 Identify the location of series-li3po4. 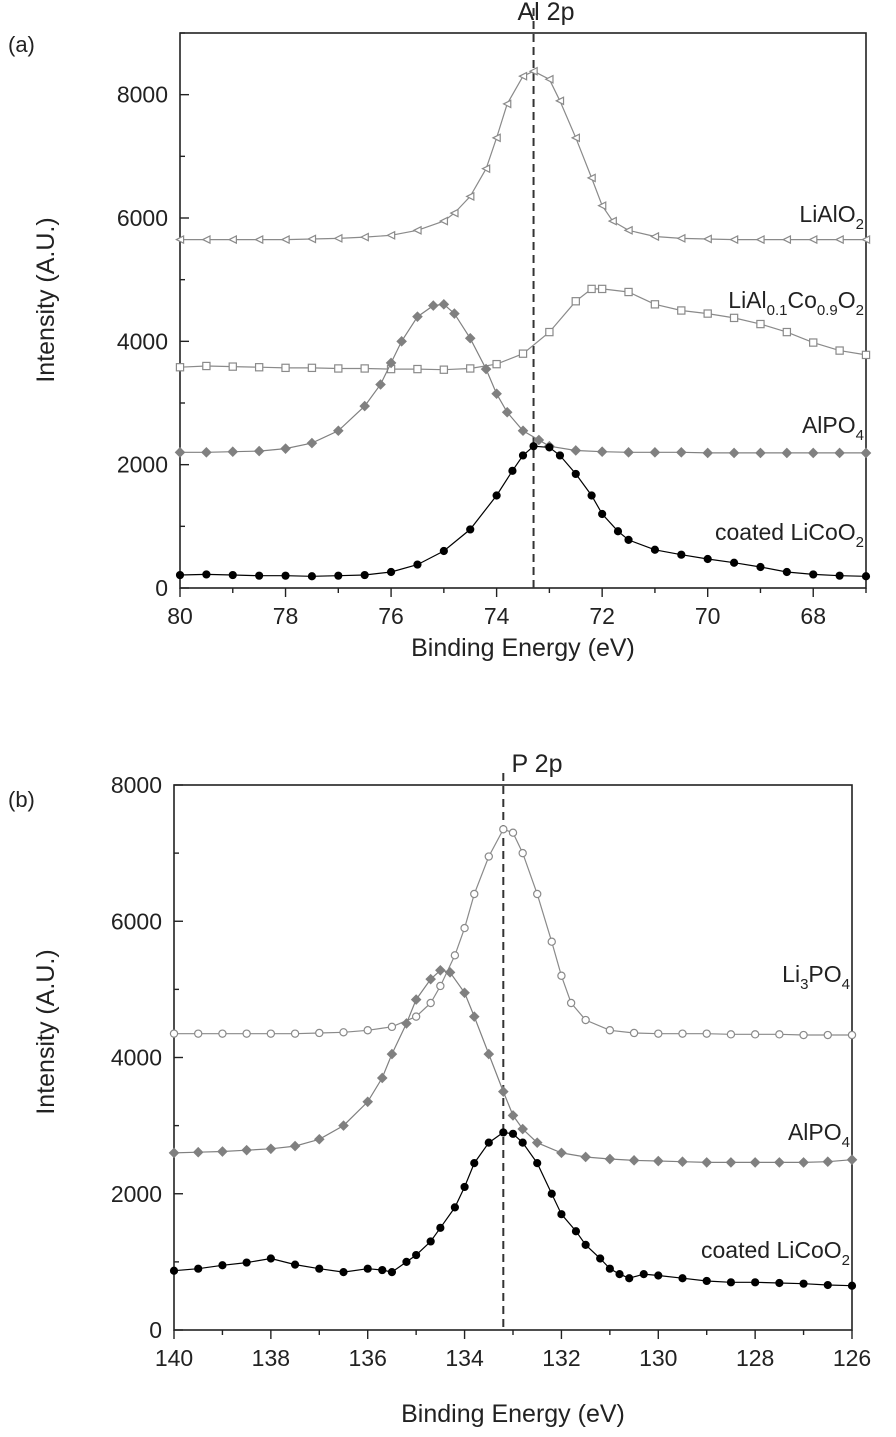
(513, 932).